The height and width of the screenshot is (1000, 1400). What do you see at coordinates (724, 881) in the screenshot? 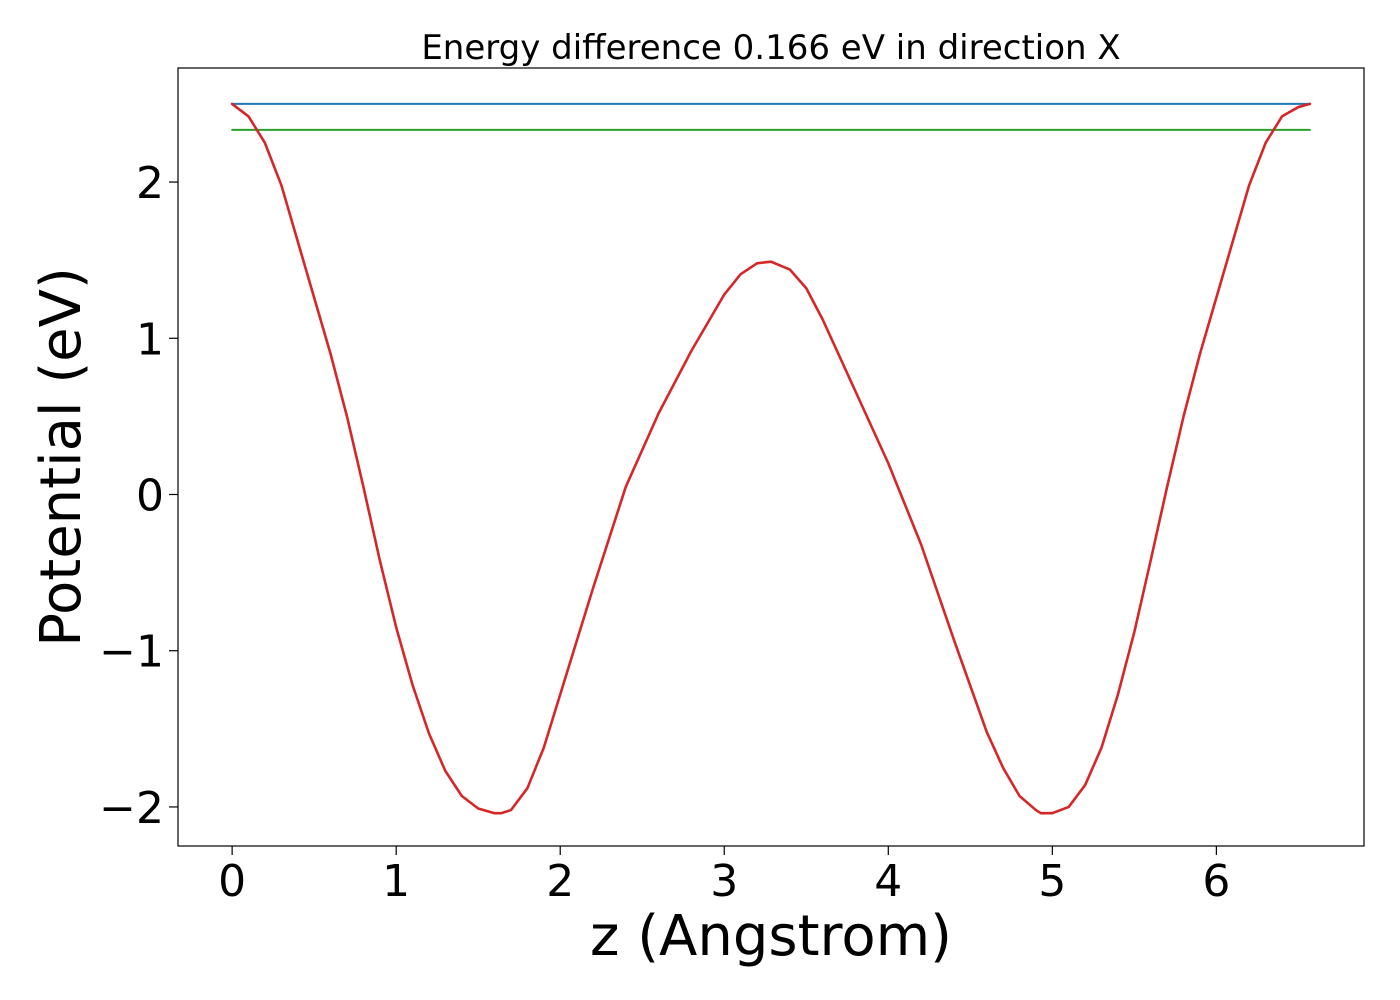
I see `x-tick-label: 3` at bounding box center [724, 881].